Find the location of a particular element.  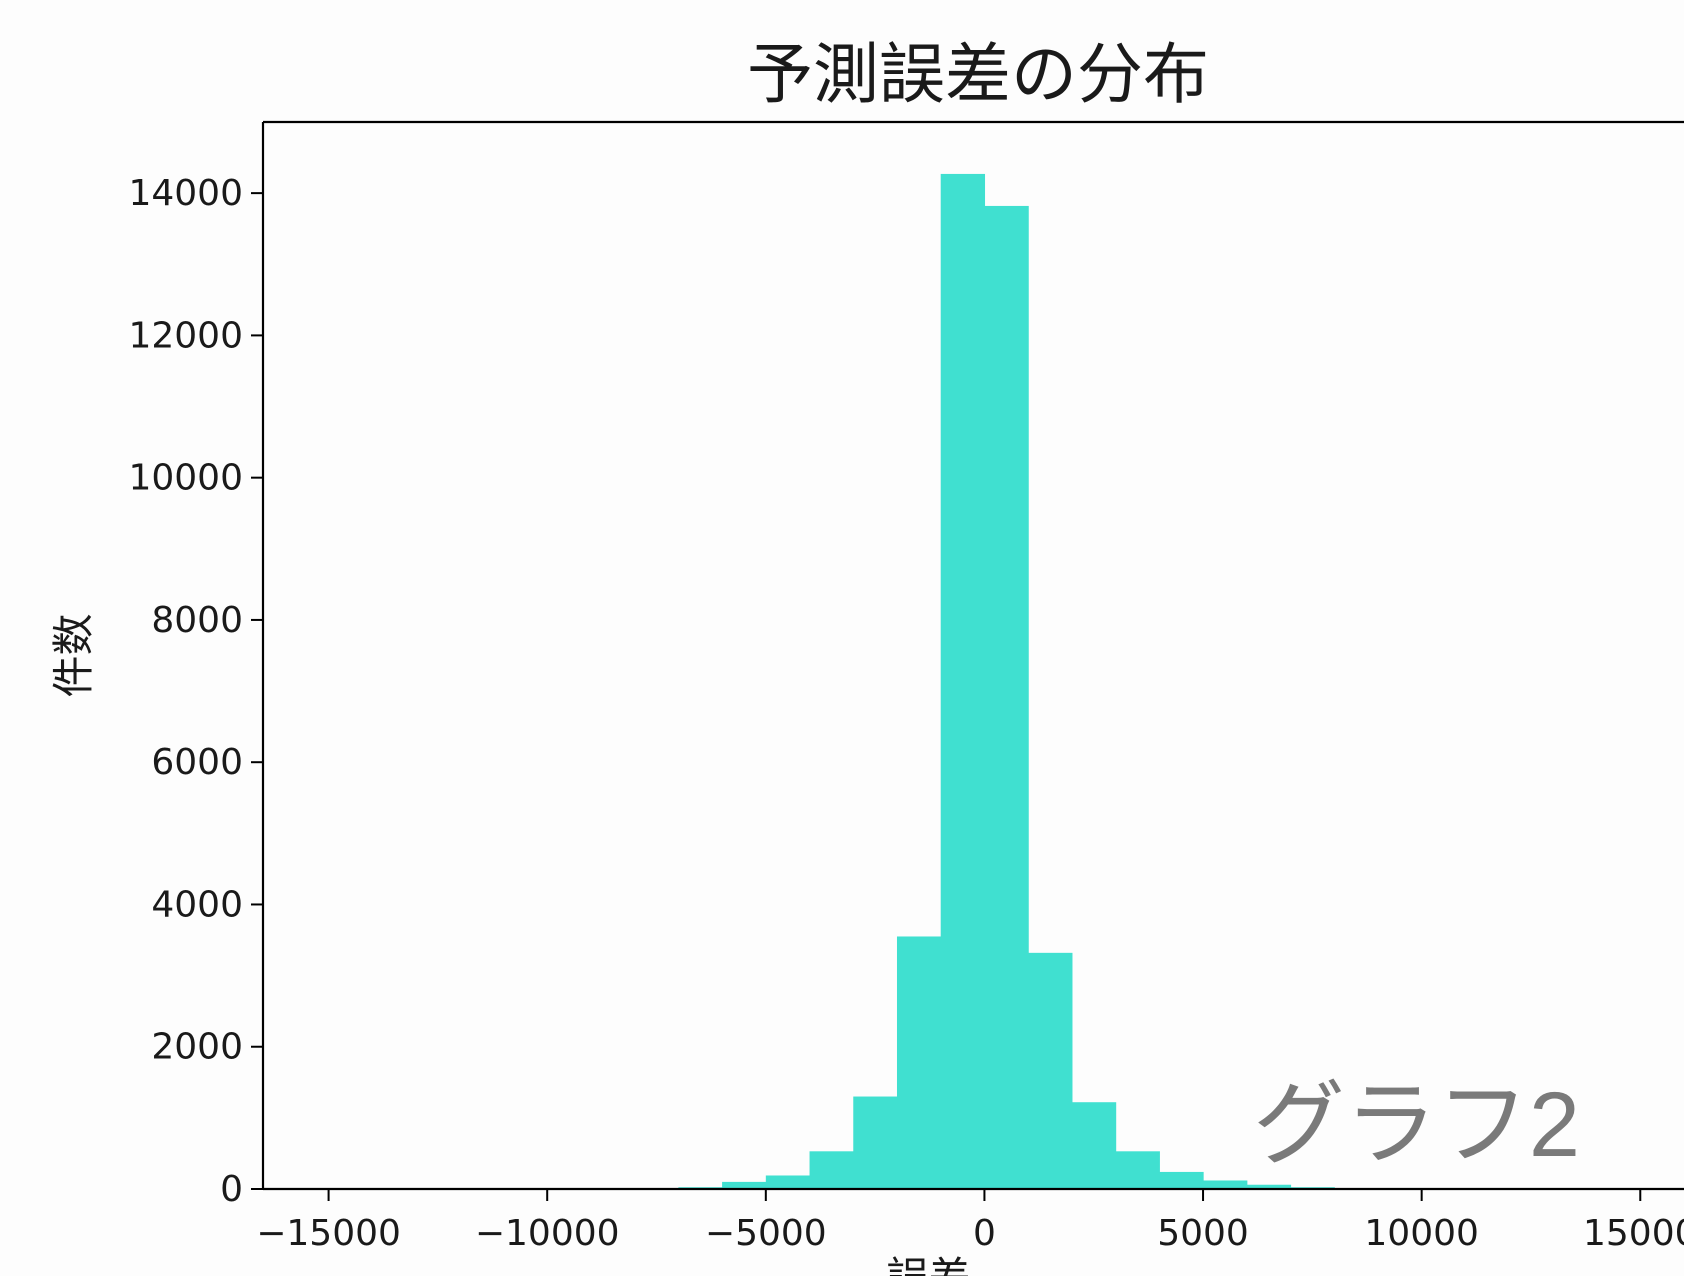

x-tick-label: −10000 is located at coordinates (547, 1233).